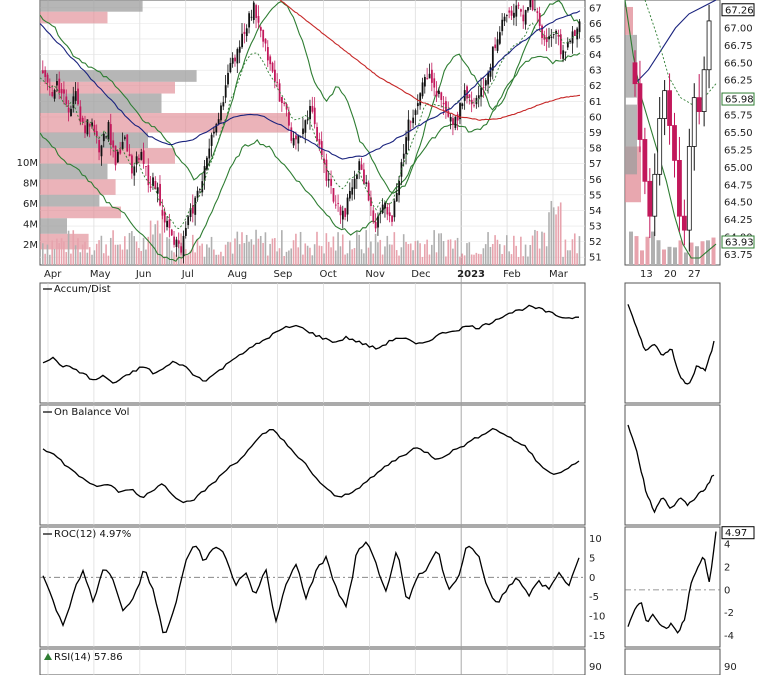 The width and height of the screenshot is (770, 675). What do you see at coordinates (629, 20) in the screenshot?
I see `zoom-volume-profile-bar` at bounding box center [629, 20].